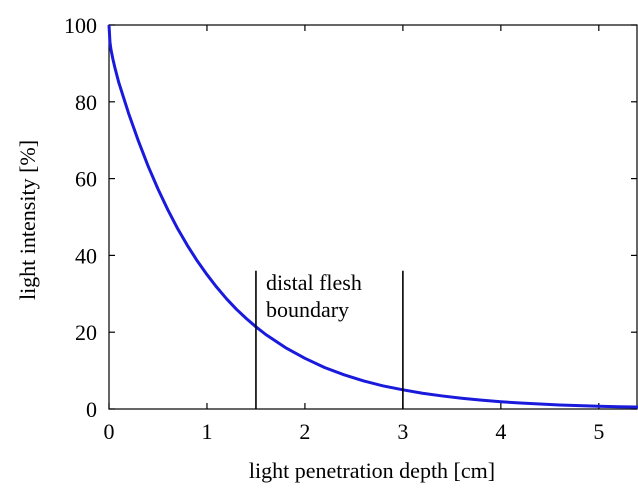  I want to click on x-tick-label: 4, so click(500, 431).